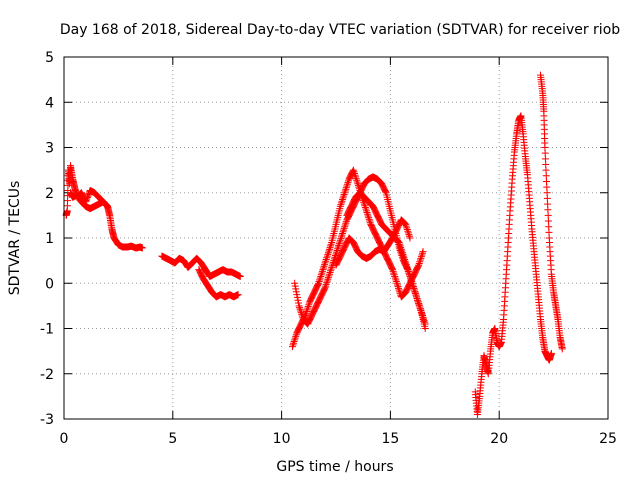  Describe the element at coordinates (47, 375) in the screenshot. I see `y-tick-label: -2` at that location.